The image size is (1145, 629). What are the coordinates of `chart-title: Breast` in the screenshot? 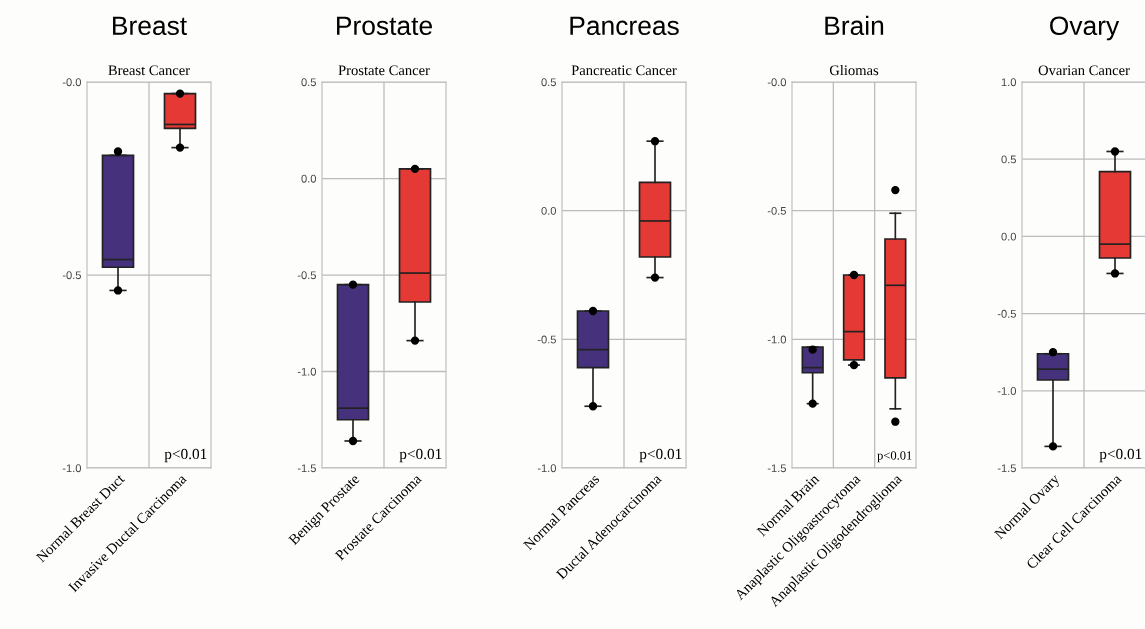 It's located at (150, 26).